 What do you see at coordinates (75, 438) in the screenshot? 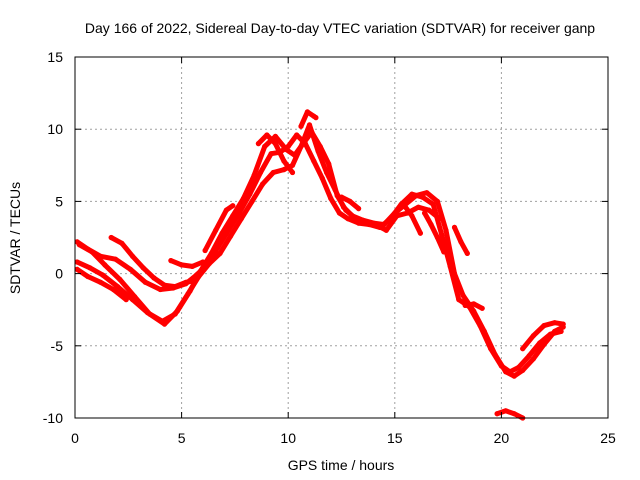
I see `x-tick-label: 0` at bounding box center [75, 438].